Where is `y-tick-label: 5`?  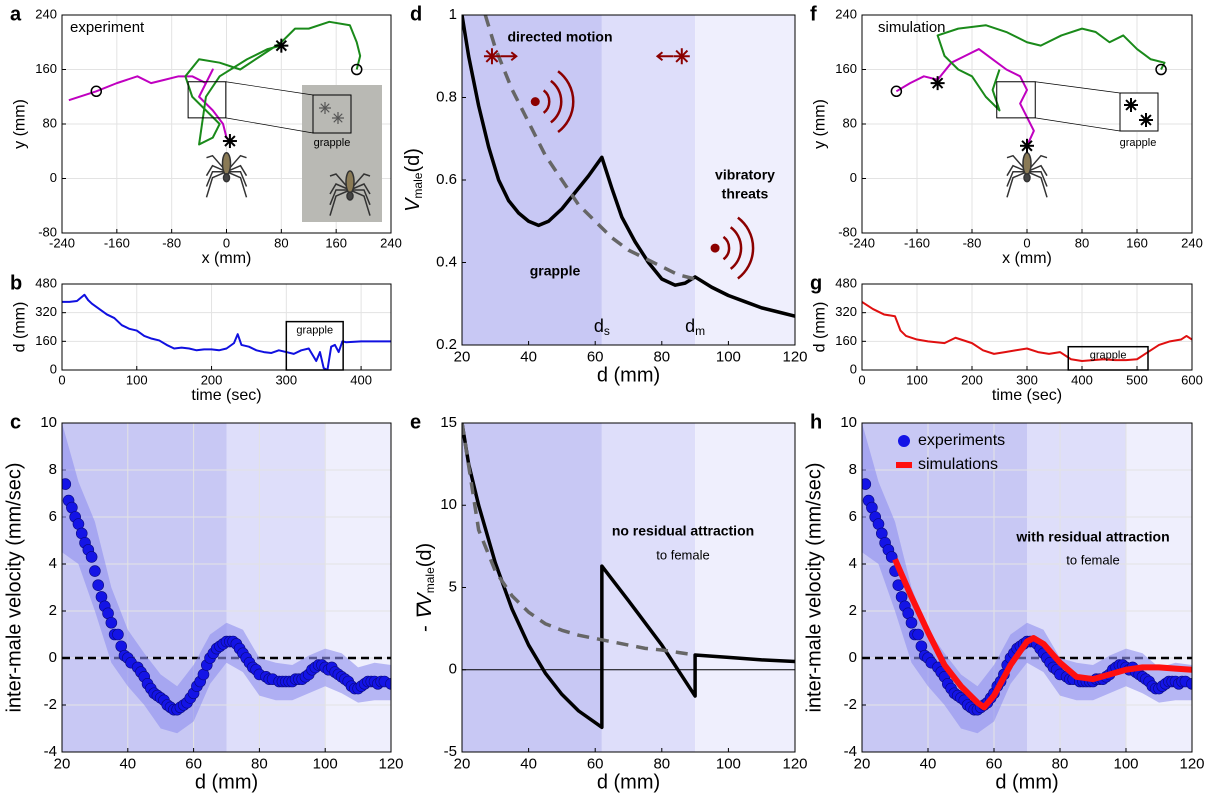 y-tick-label: 5 is located at coordinates (453, 586).